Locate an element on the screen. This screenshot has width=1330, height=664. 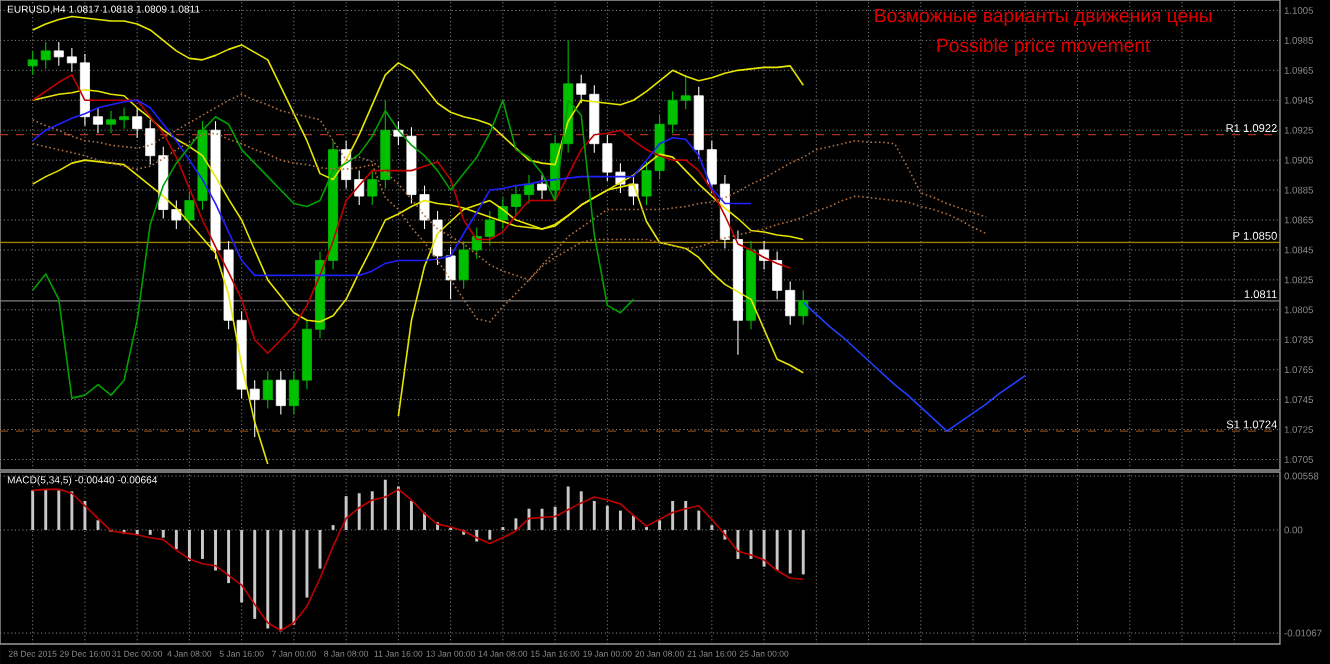
annotation: Возможные варианты движения цены is located at coordinates (1043, 17).